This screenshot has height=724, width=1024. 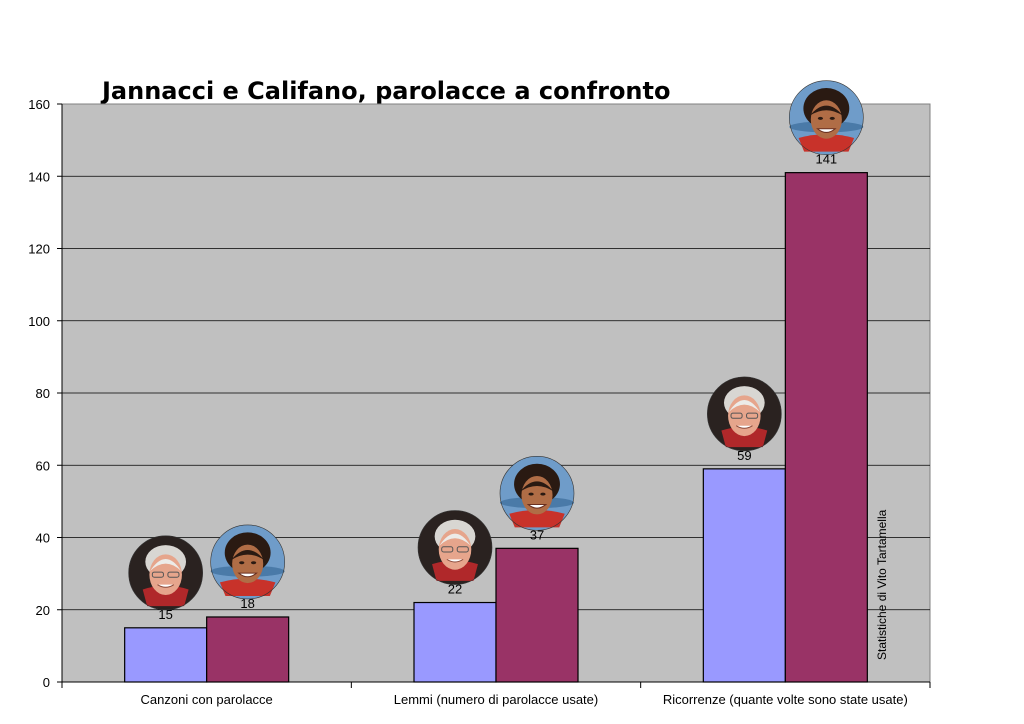 What do you see at coordinates (207, 699) in the screenshot?
I see `x-tick-label: Canzoni con parolacce` at bounding box center [207, 699].